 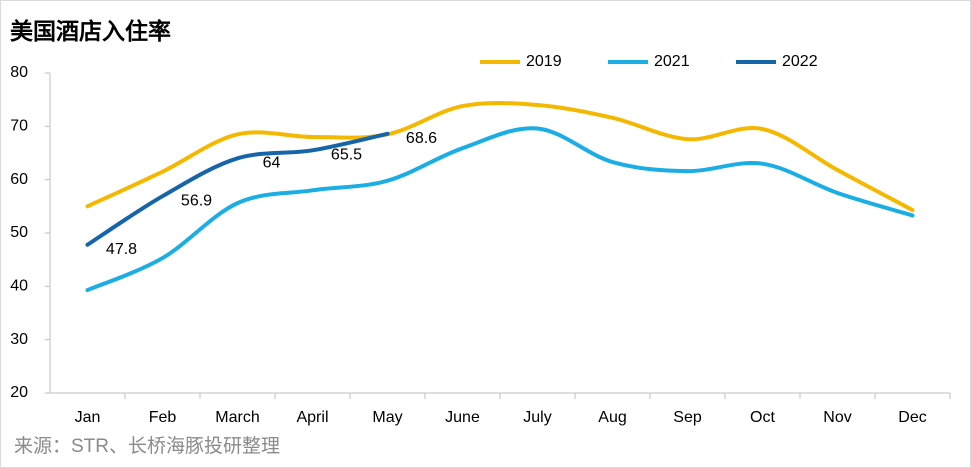 I want to click on y-tick-label: 30, so click(x=19, y=339).